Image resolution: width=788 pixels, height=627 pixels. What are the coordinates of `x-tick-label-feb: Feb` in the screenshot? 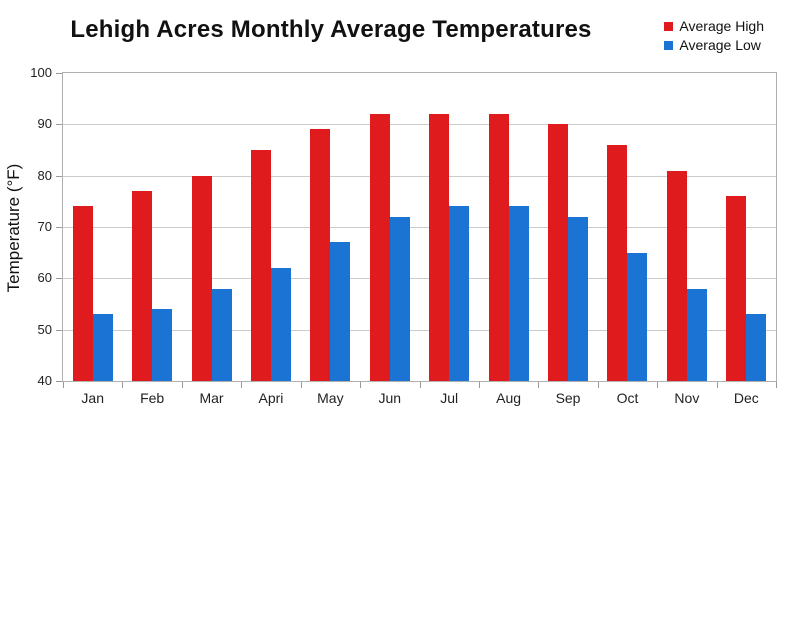 It's located at (152, 398).